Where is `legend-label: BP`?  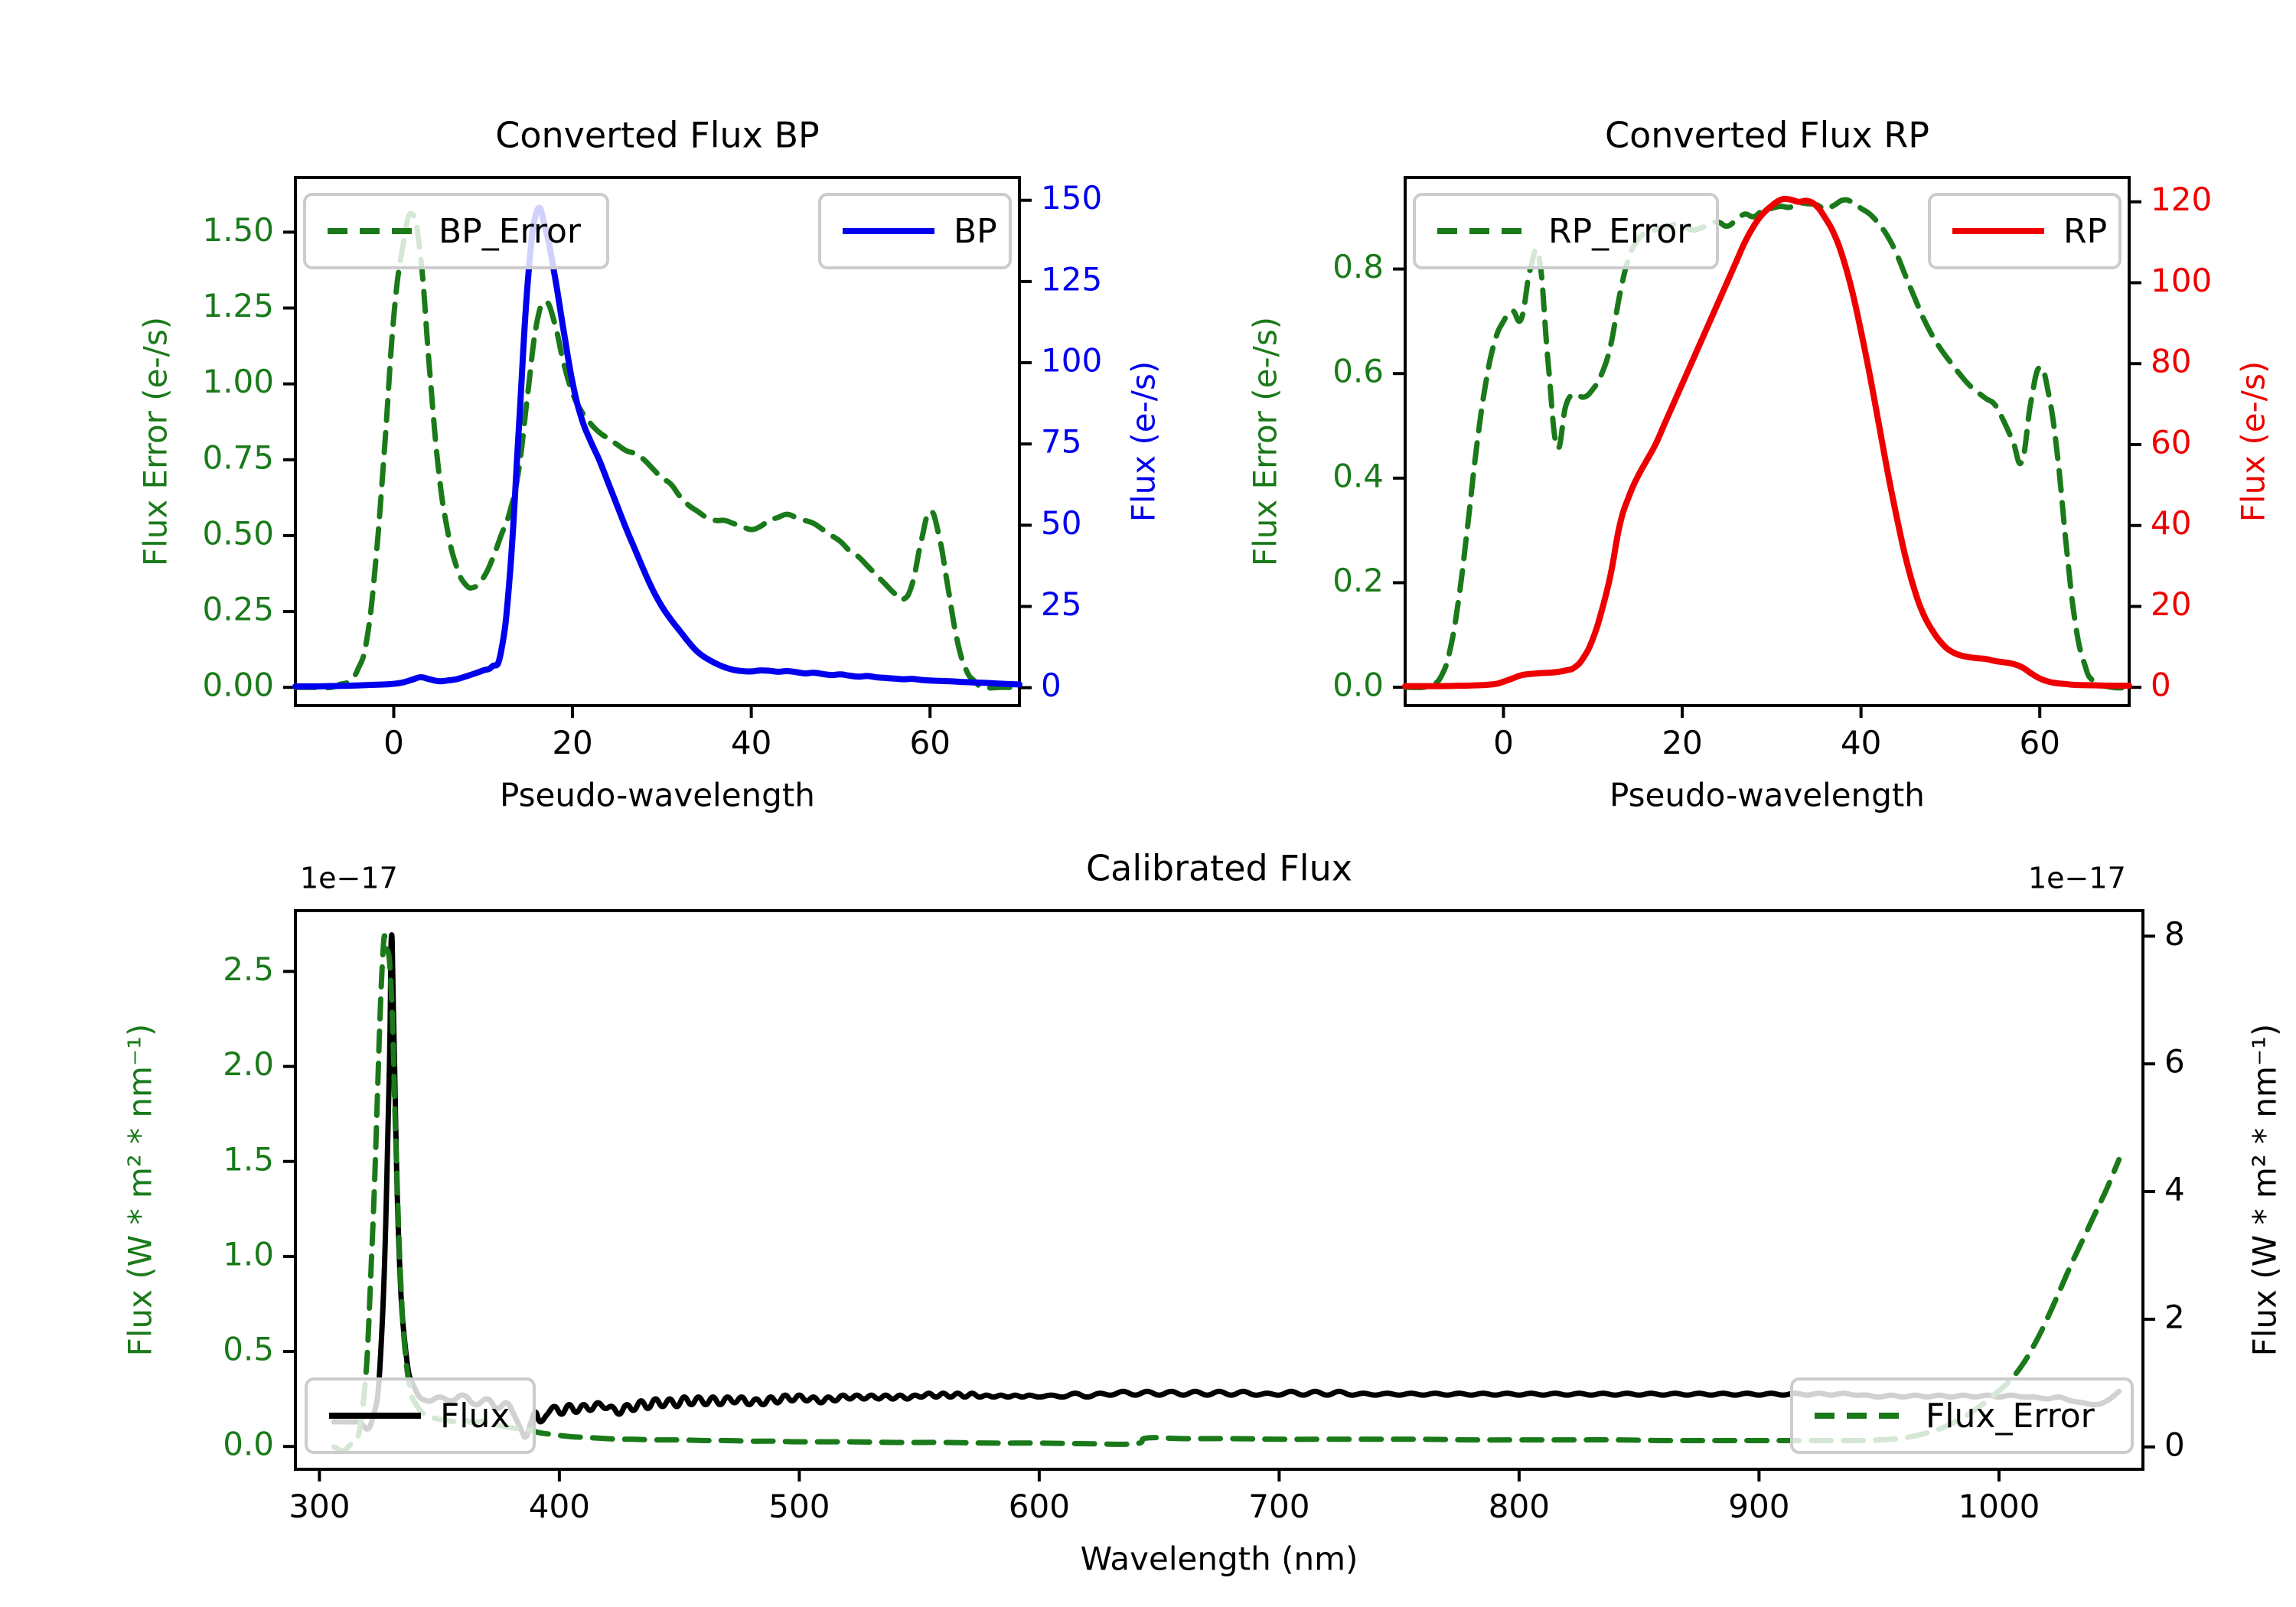
legend-label: BP is located at coordinates (975, 231).